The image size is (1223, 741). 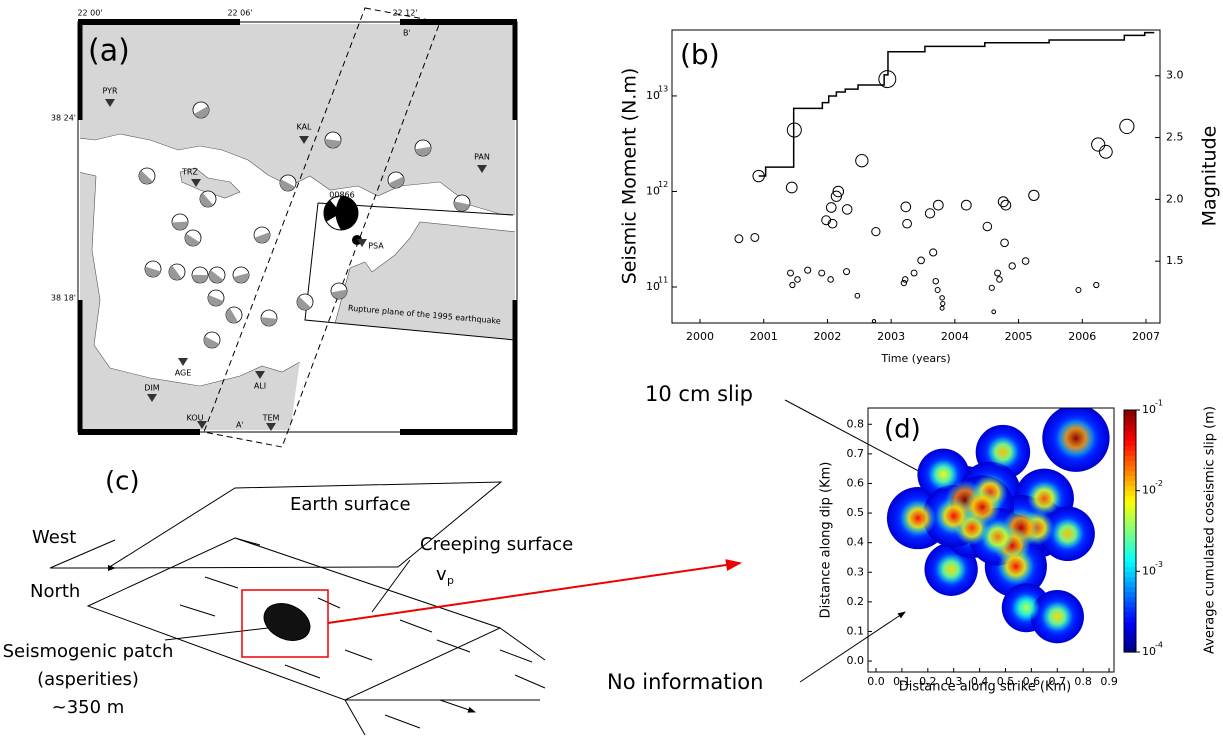 I want to click on x-tick-label: 2007, so click(x=1146, y=336).